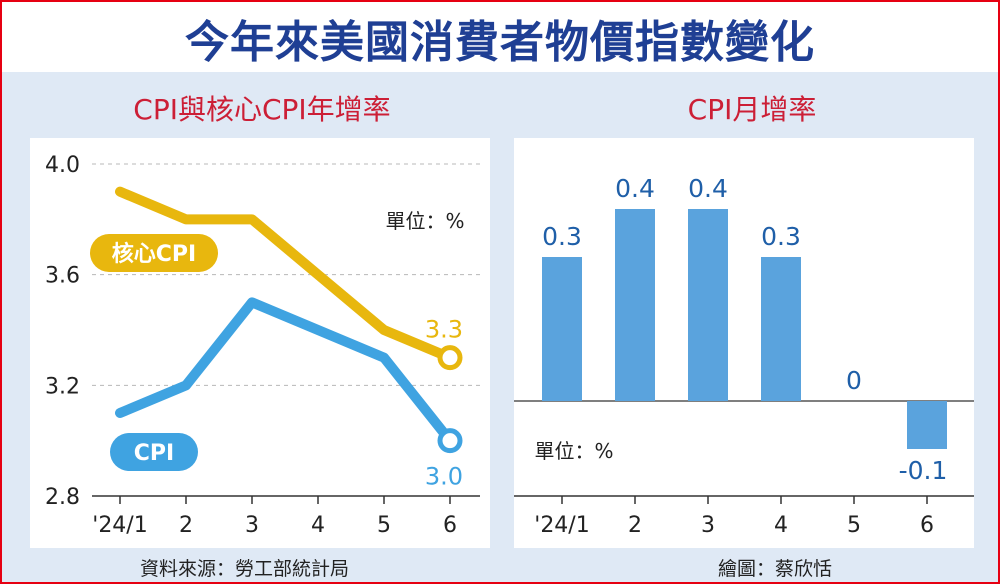 This screenshot has height=584, width=1000. What do you see at coordinates (450, 441) in the screenshot?
I see `cpi-end-marker` at bounding box center [450, 441].